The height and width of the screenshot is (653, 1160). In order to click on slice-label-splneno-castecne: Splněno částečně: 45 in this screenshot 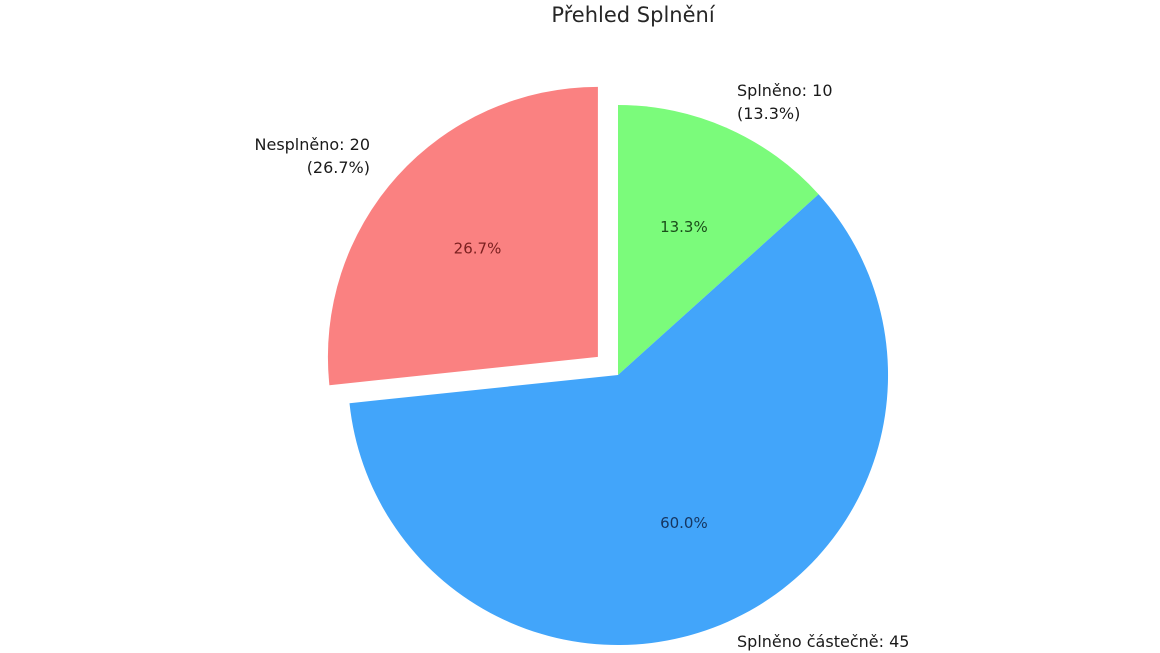, I will do `click(823, 641)`.